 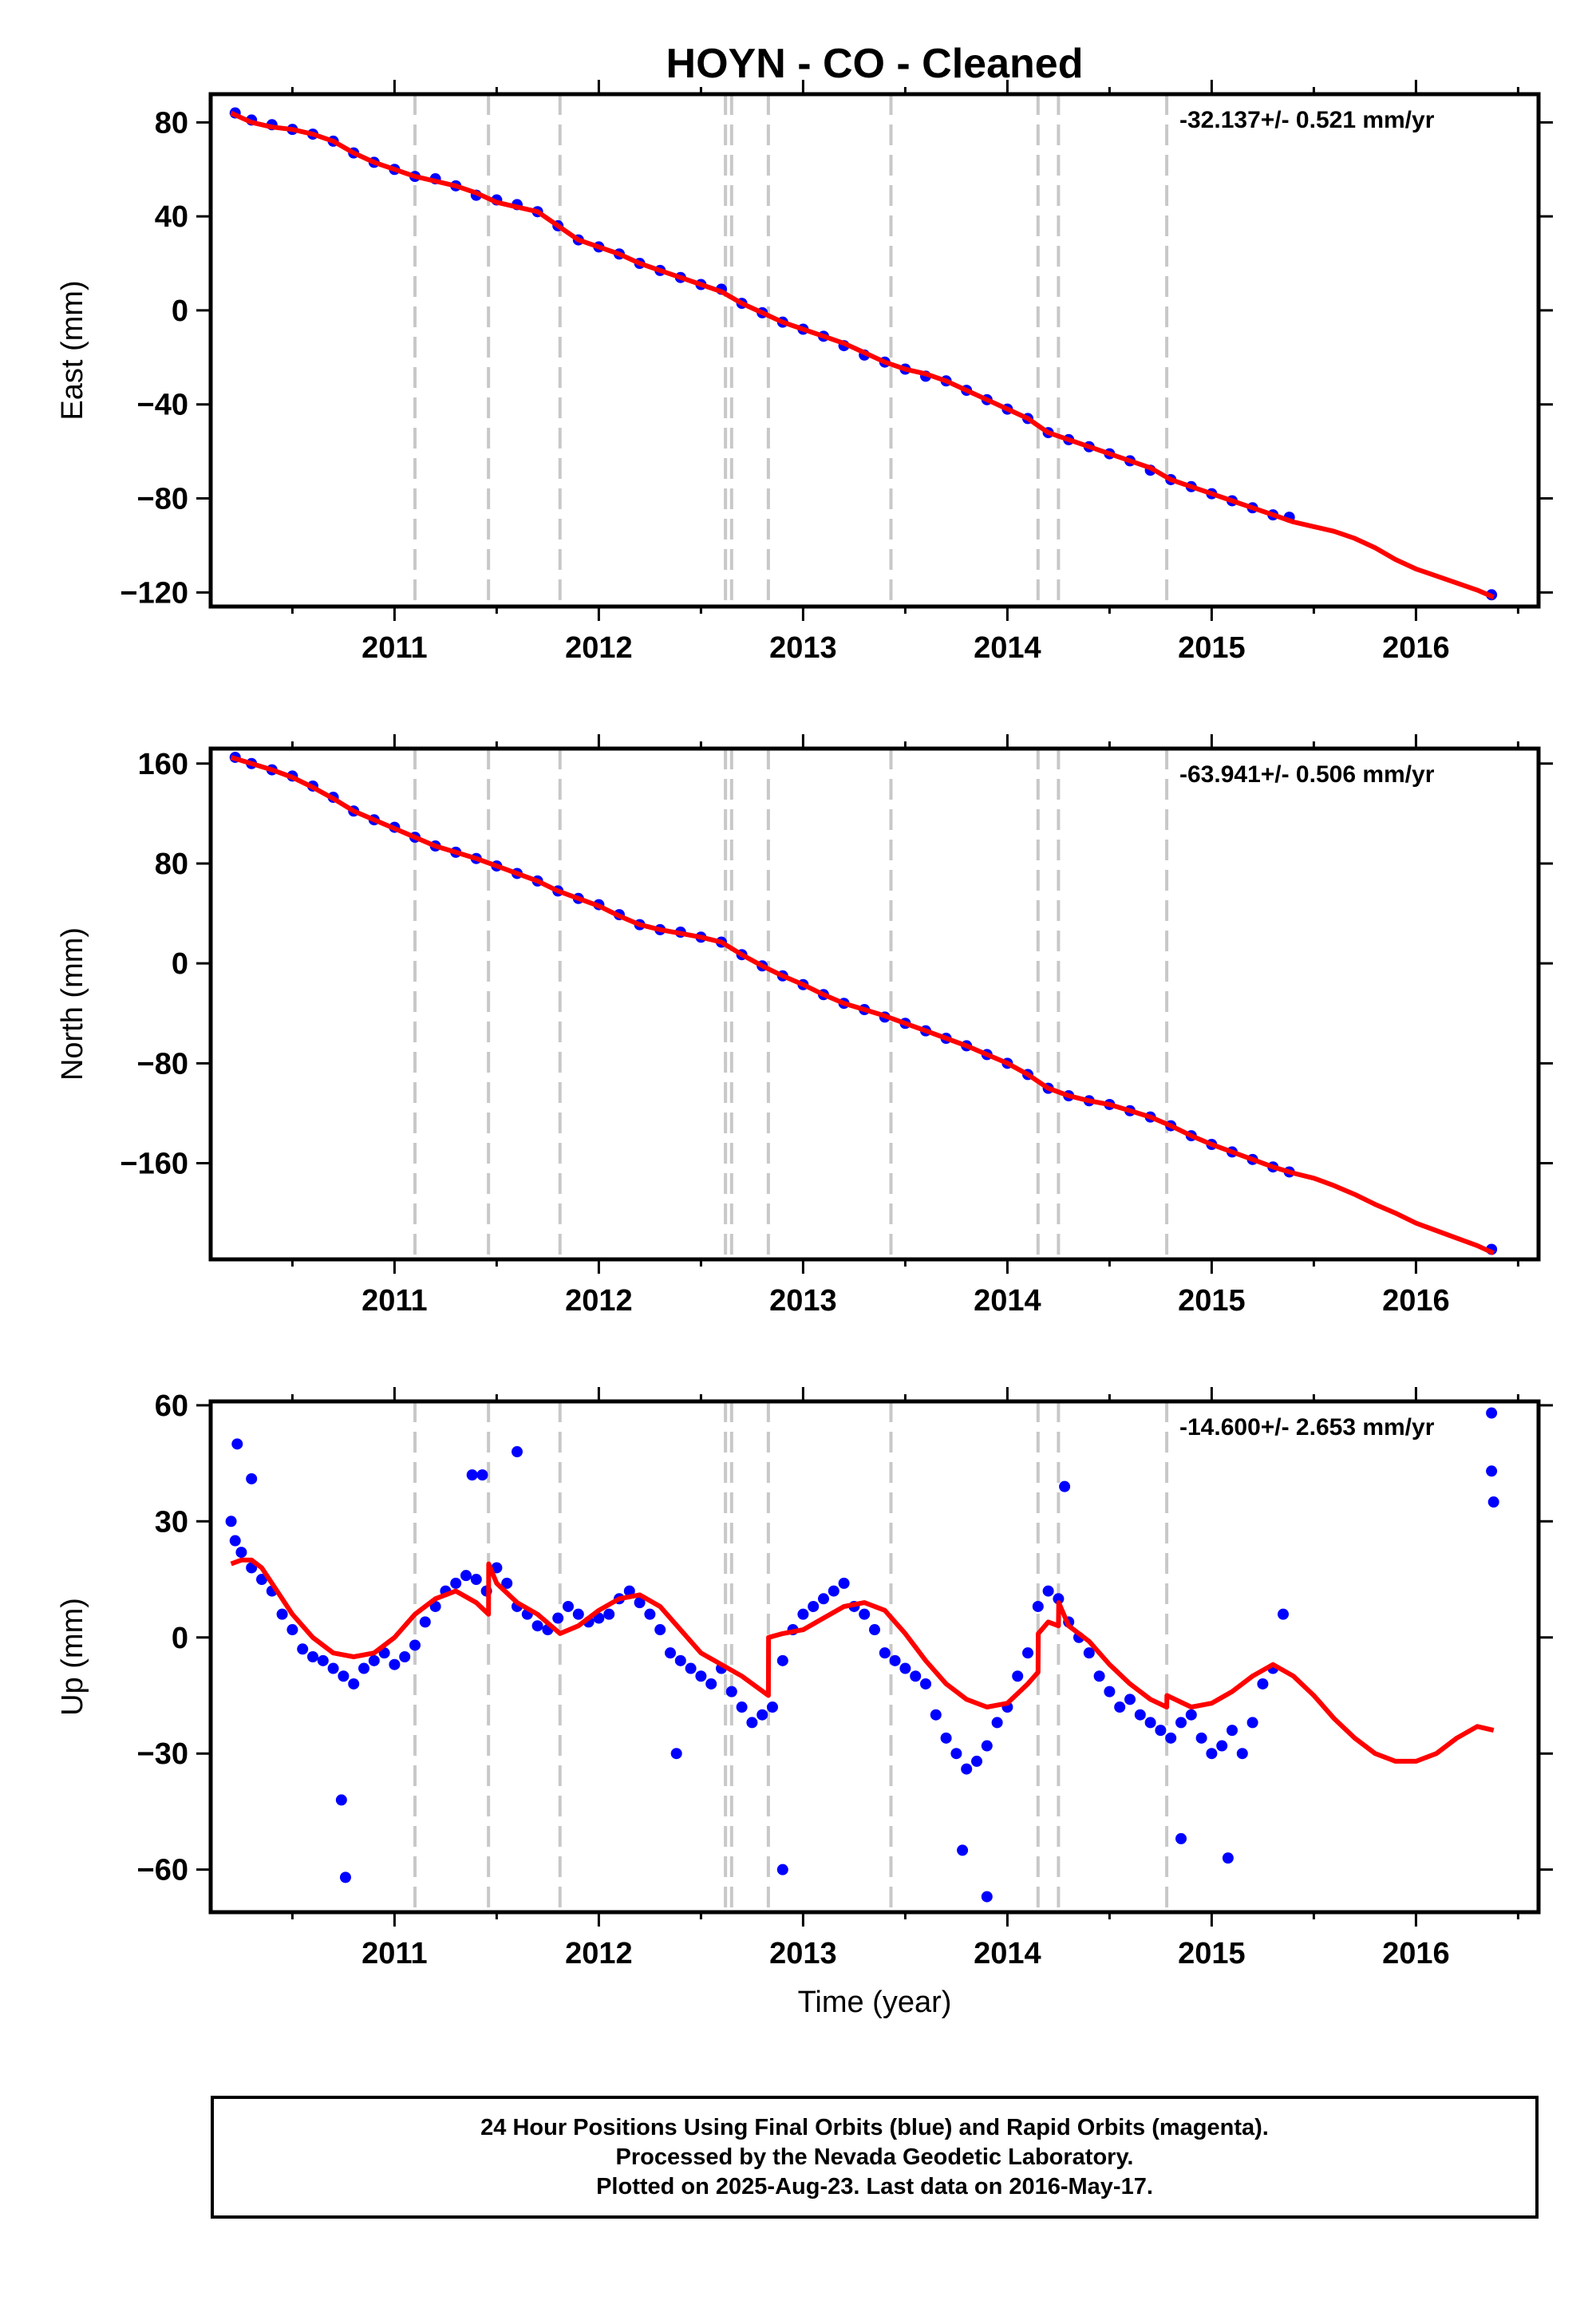 What do you see at coordinates (1212, 1953) in the screenshot?
I see `up-x-tick-label: 2015` at bounding box center [1212, 1953].